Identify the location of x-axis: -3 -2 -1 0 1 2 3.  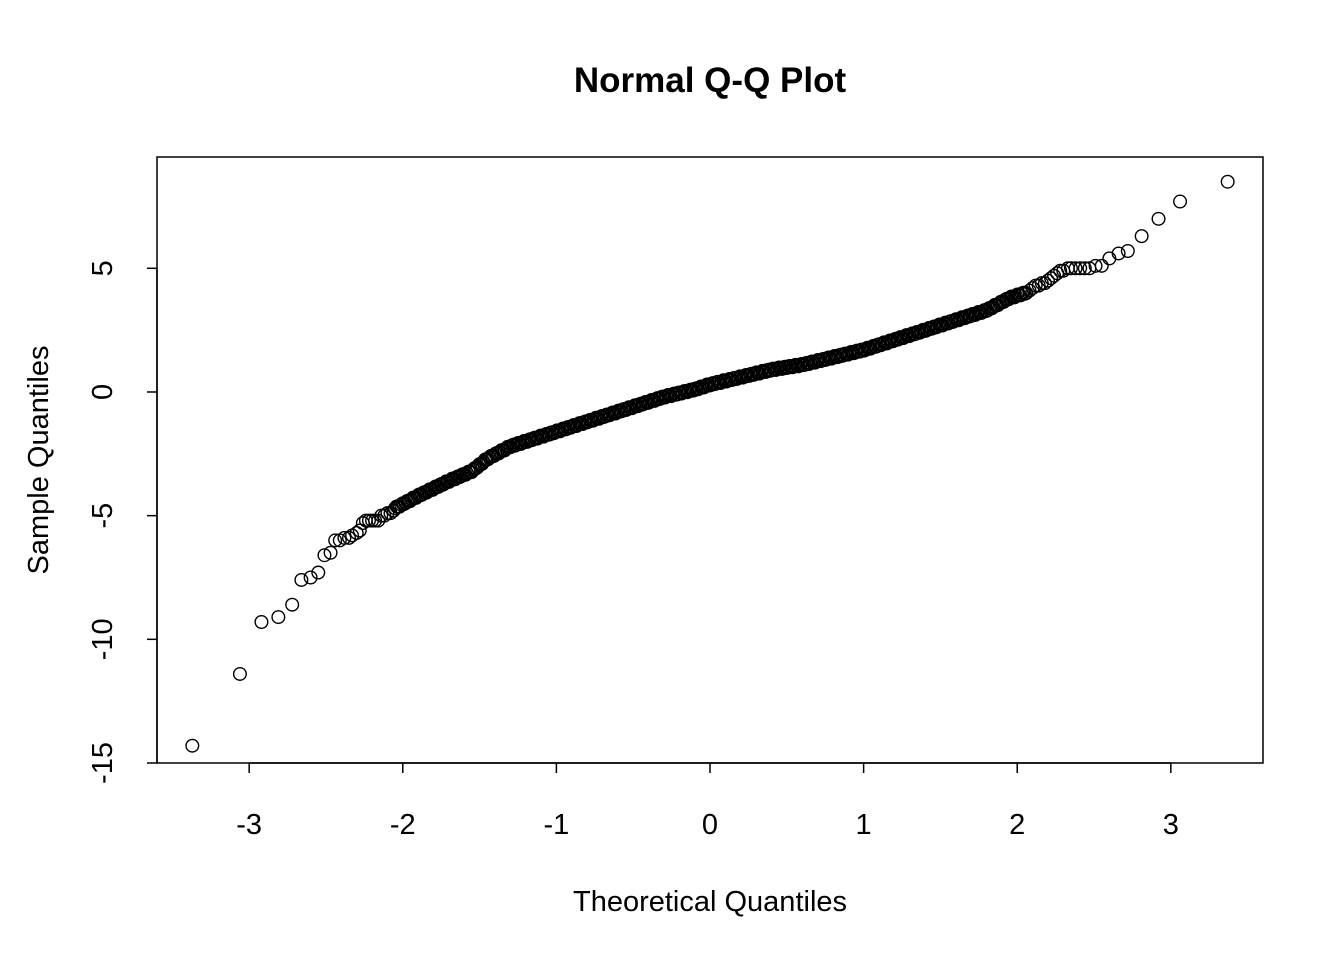
(707, 801).